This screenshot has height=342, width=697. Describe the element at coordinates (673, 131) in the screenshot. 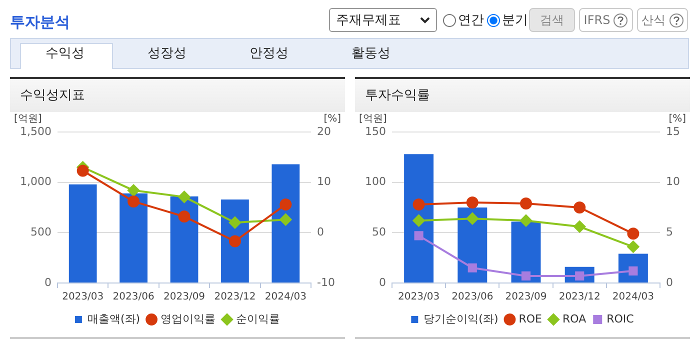

I see `y2-tick-label: 15` at that location.